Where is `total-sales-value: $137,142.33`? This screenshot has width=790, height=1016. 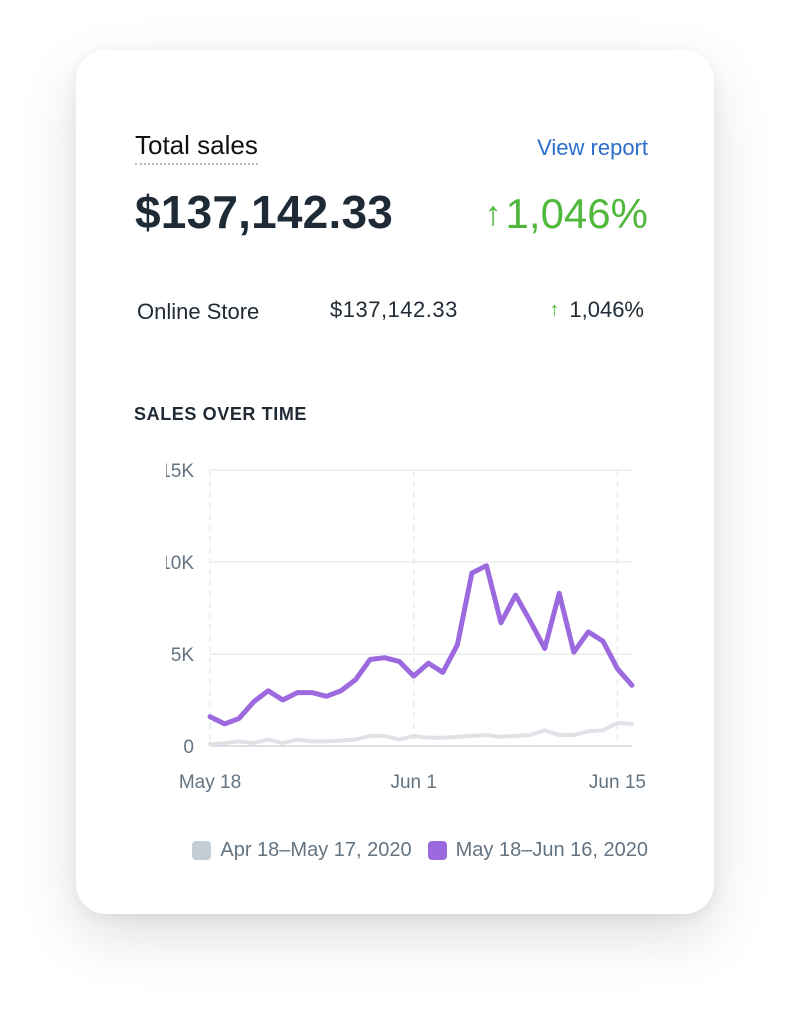 total-sales-value: $137,142.33 is located at coordinates (264, 212).